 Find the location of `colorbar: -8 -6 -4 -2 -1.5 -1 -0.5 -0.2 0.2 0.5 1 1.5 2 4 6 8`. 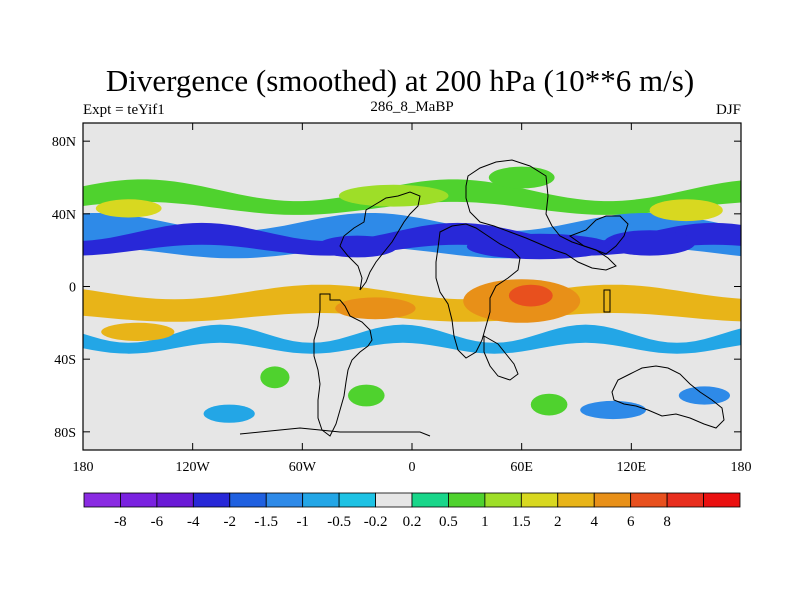

colorbar: -8 -6 -4 -2 -1.5 -1 -0.5 -0.2 0.2 0.5 1 1.5 2 4 6 8 is located at coordinates (412, 511).